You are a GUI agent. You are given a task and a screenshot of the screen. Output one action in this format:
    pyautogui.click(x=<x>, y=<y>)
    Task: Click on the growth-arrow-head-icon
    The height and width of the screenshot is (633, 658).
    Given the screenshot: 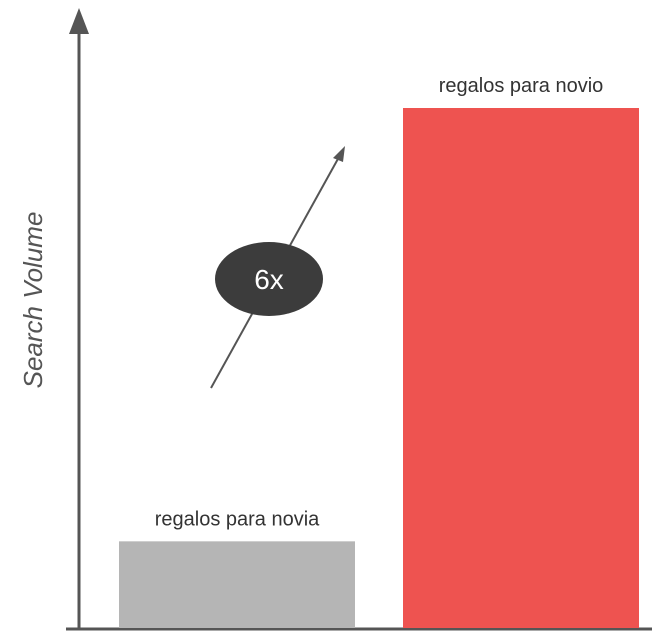 What is the action you would take?
    pyautogui.click(x=339, y=154)
    